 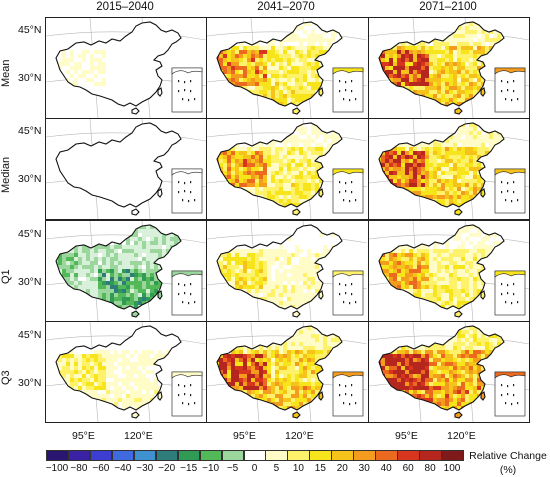 What do you see at coordinates (138, 436) in the screenshot?
I see `lon-label-120e-col1: 120°E` at bounding box center [138, 436].